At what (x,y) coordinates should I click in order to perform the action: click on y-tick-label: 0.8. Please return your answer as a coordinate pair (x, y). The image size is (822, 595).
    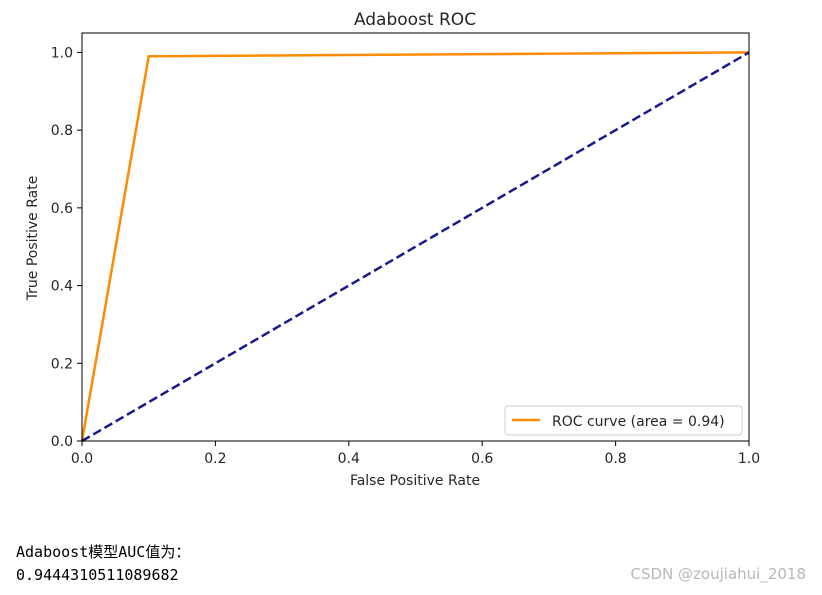
    Looking at the image, I should click on (62, 131).